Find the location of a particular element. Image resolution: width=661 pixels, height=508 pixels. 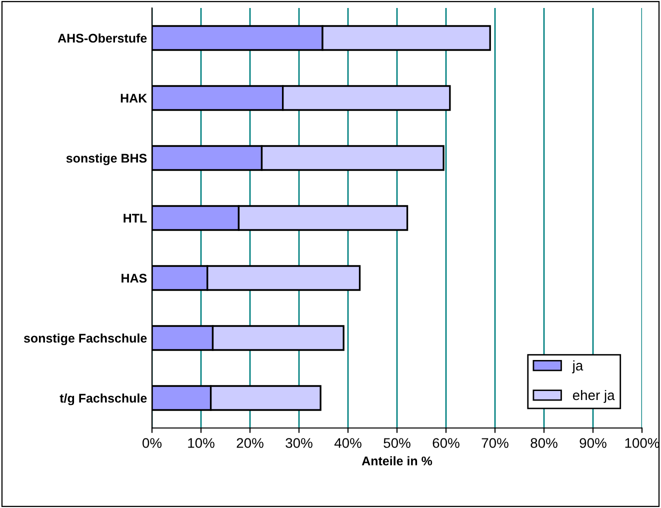

x-tick-label: 20% is located at coordinates (250, 443).